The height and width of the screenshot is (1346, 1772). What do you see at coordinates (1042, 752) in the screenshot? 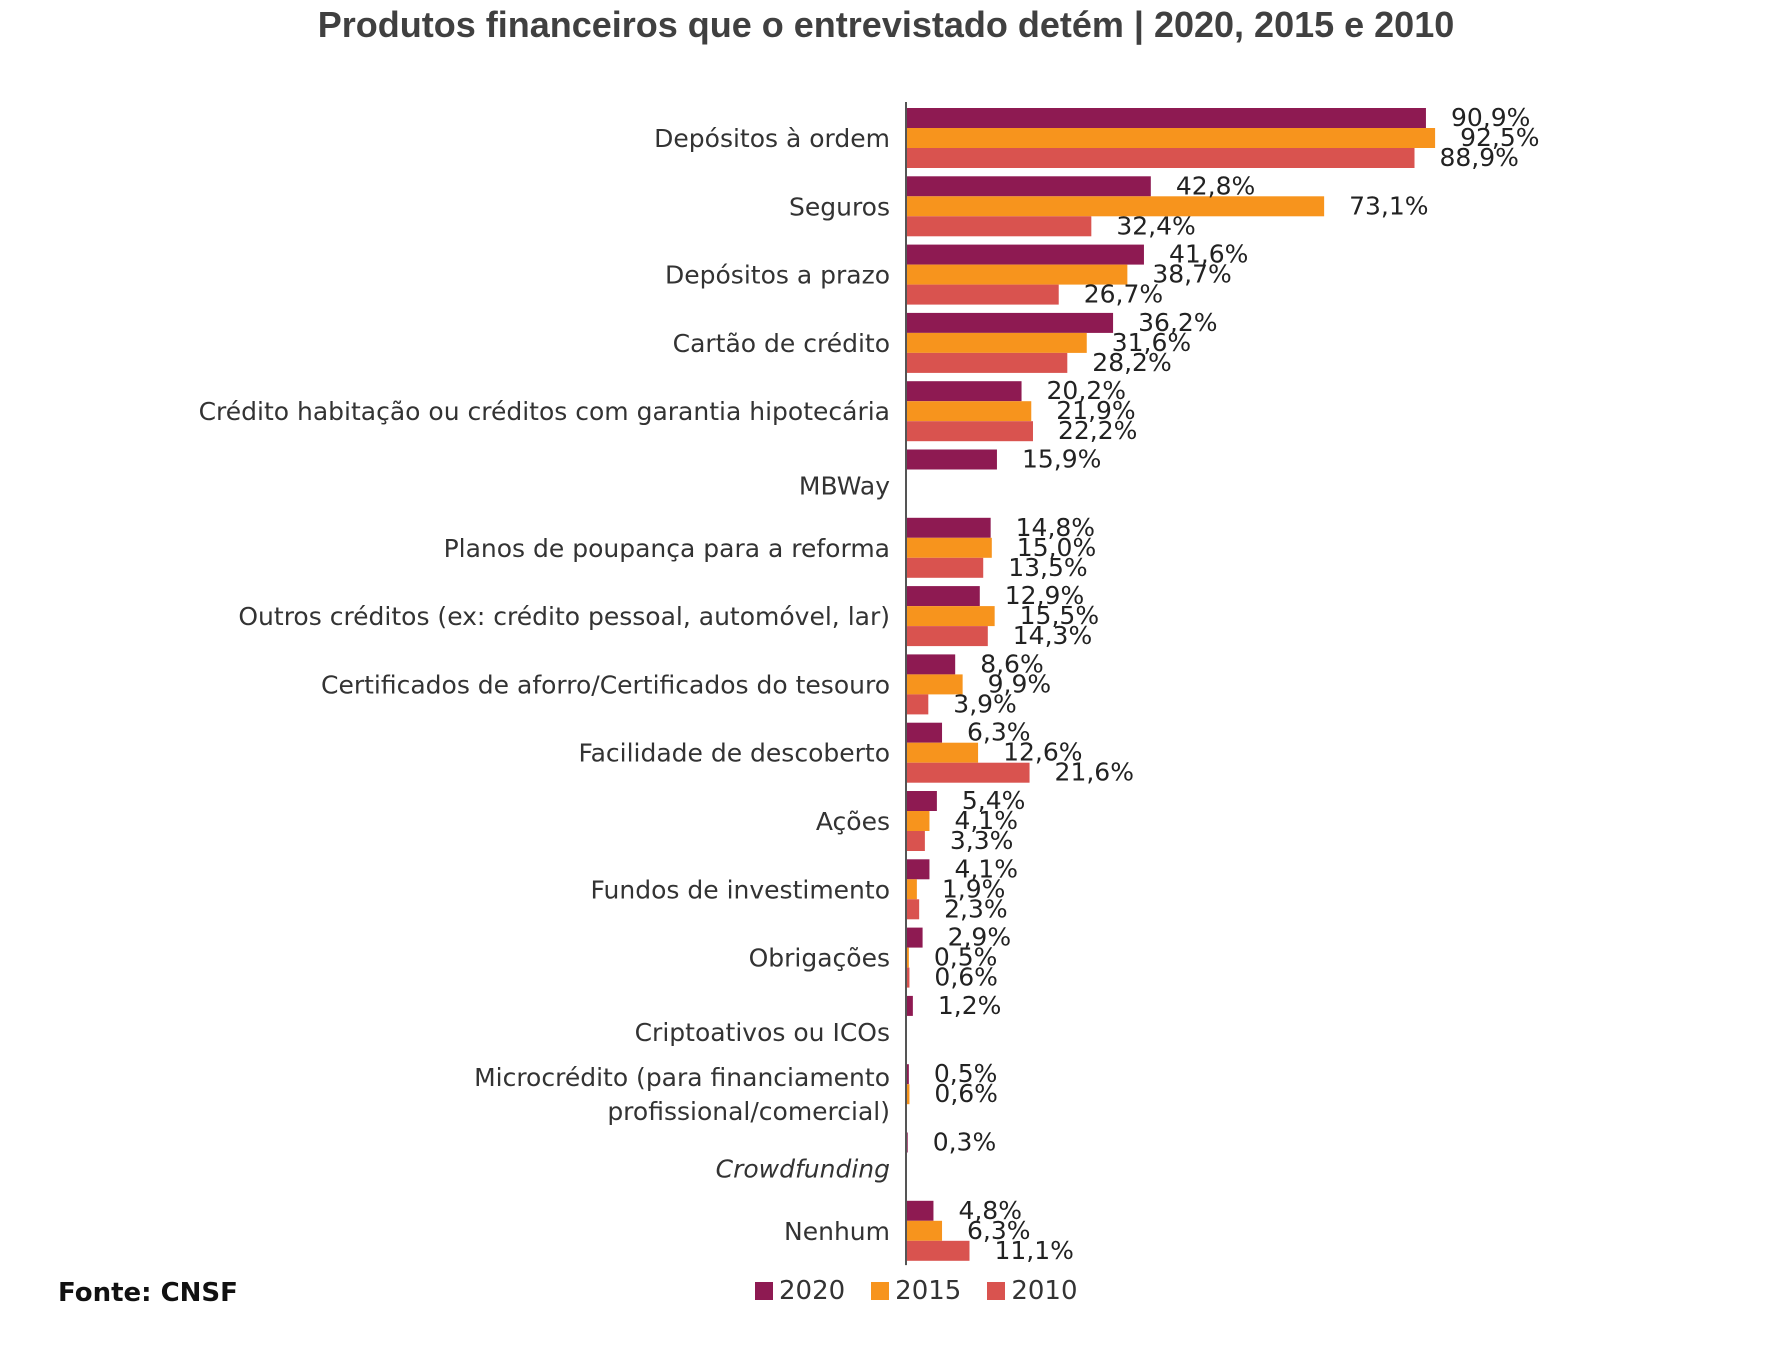
I see `value-label-2015-facilidade-de-descoberto: 12,6%` at bounding box center [1042, 752].